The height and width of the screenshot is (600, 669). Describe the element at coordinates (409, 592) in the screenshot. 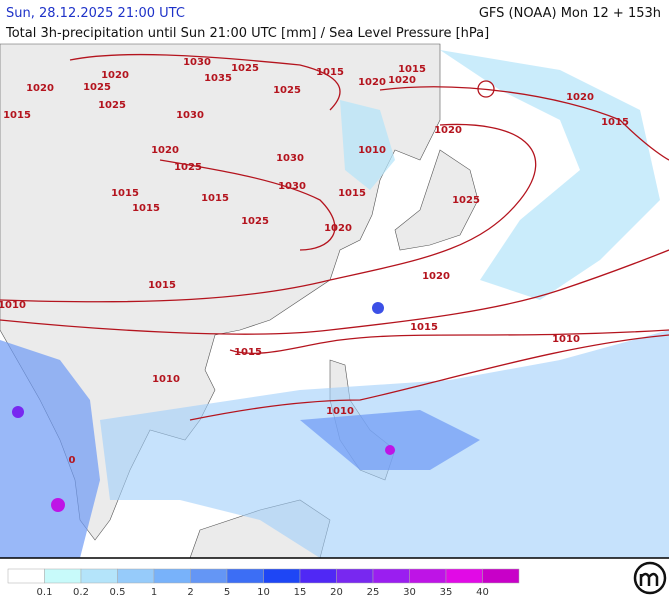

I see `legend-label: 30` at that location.